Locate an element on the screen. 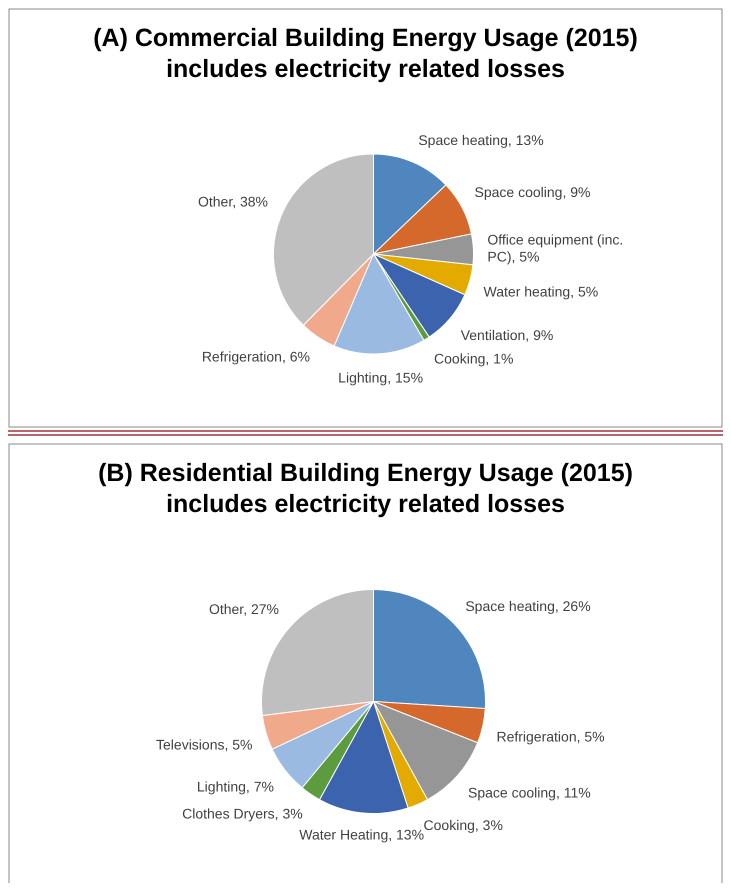 The image size is (731, 888). slice-label: Space heating, 13% is located at coordinates (481, 140).